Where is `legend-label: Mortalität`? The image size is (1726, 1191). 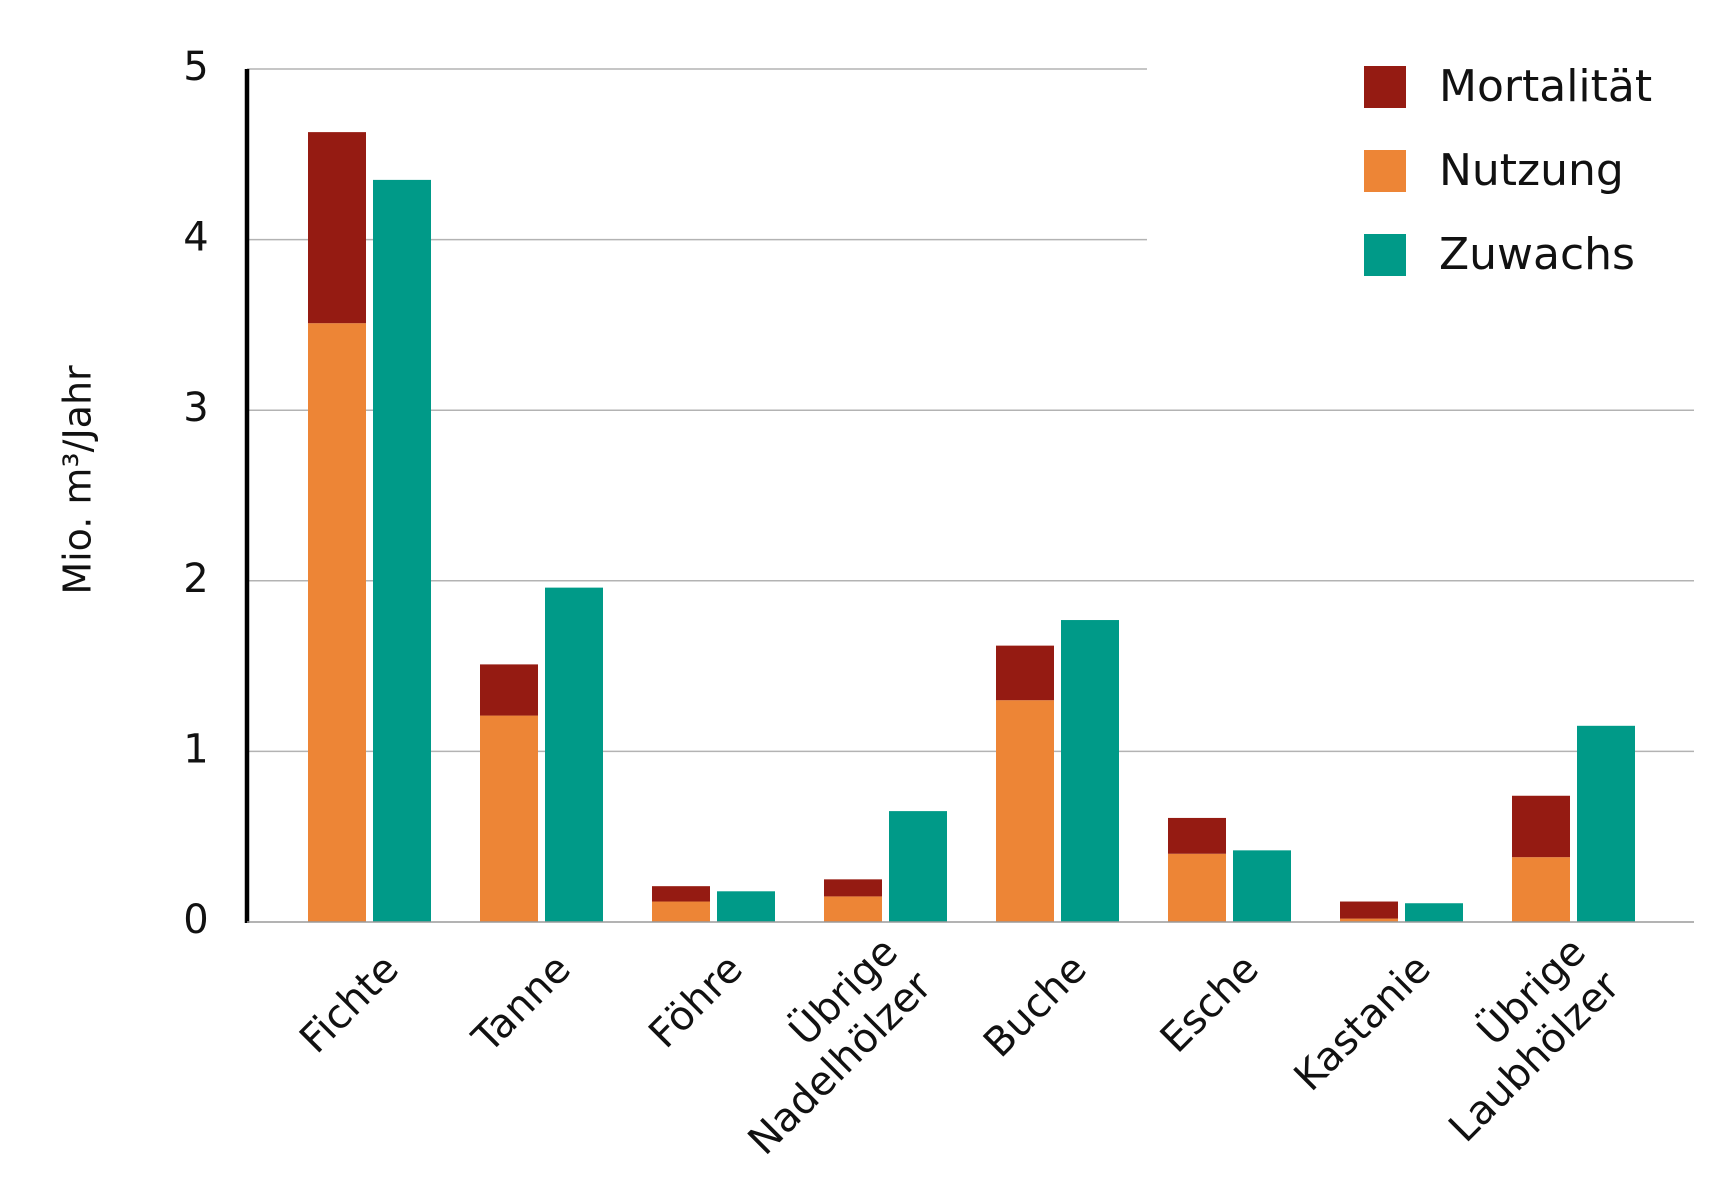 legend-label: Mortalität is located at coordinates (1545, 86).